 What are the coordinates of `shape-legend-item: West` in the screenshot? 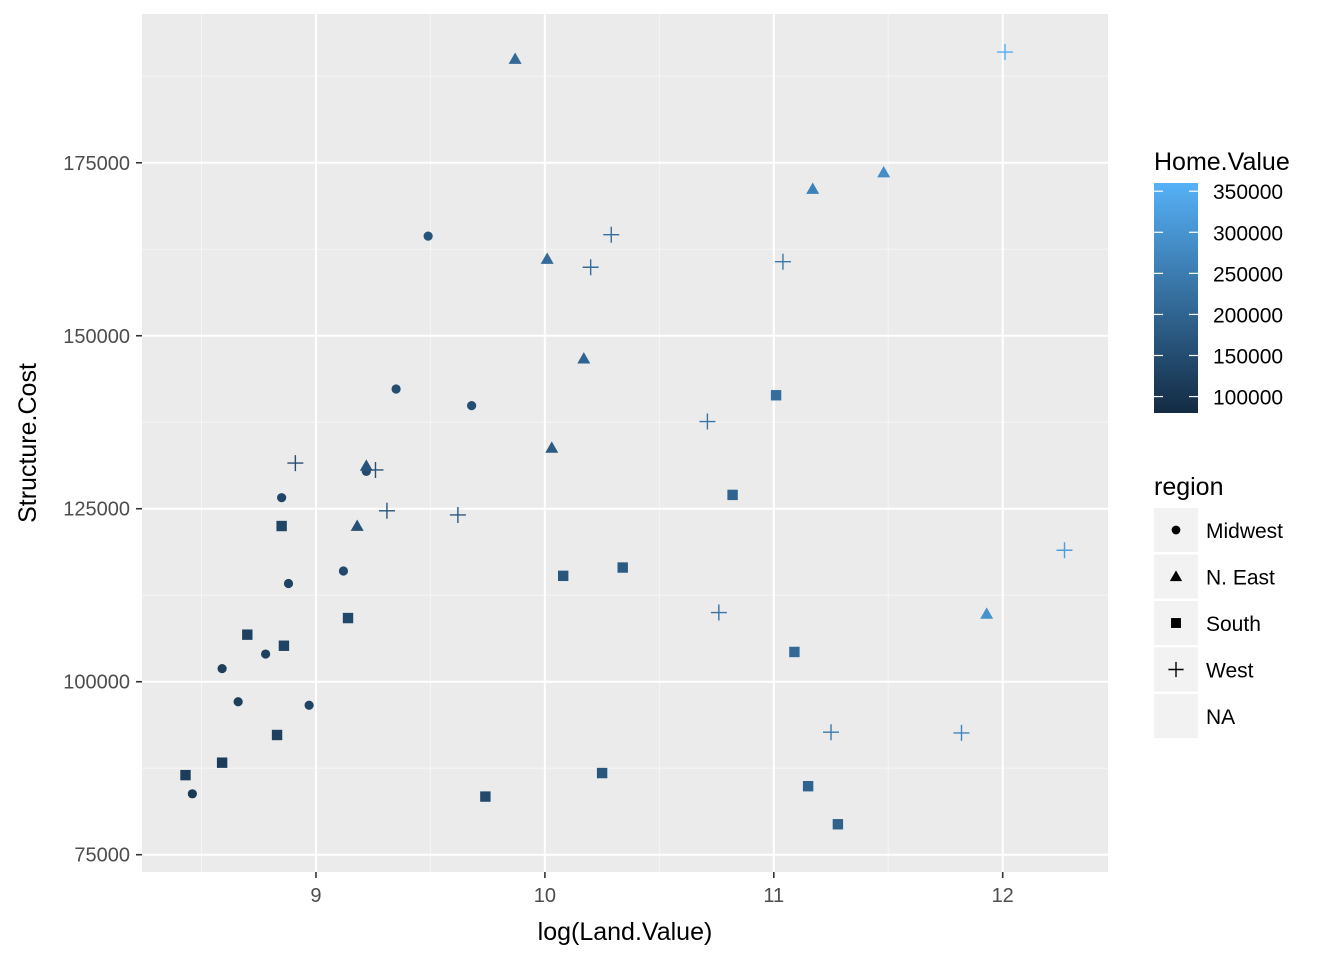 It's located at (1204, 669).